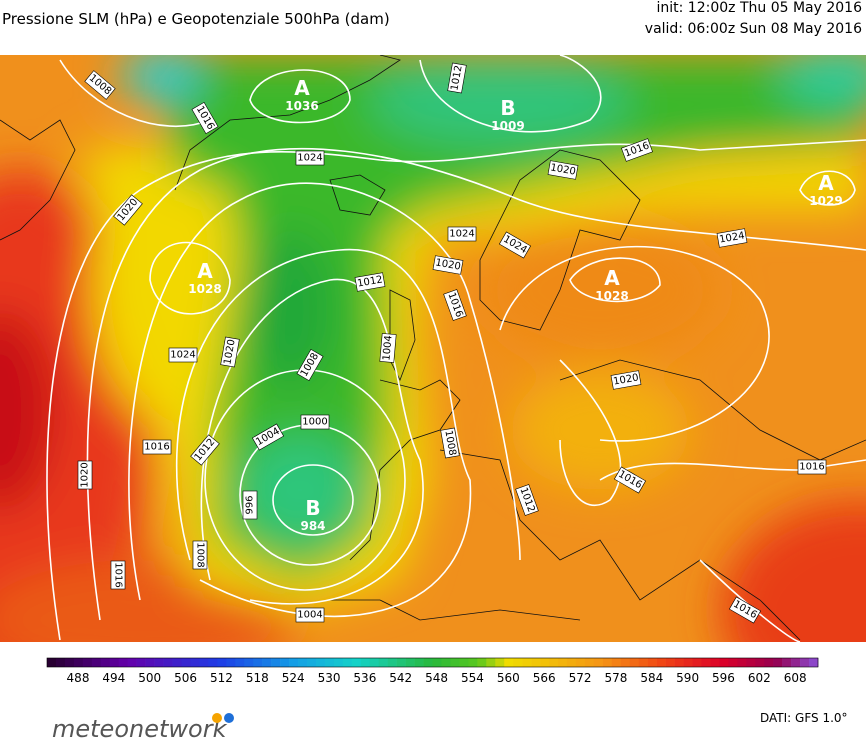 This screenshot has width=866, height=740. I want to click on colorbar-tick: 512, so click(221, 678).